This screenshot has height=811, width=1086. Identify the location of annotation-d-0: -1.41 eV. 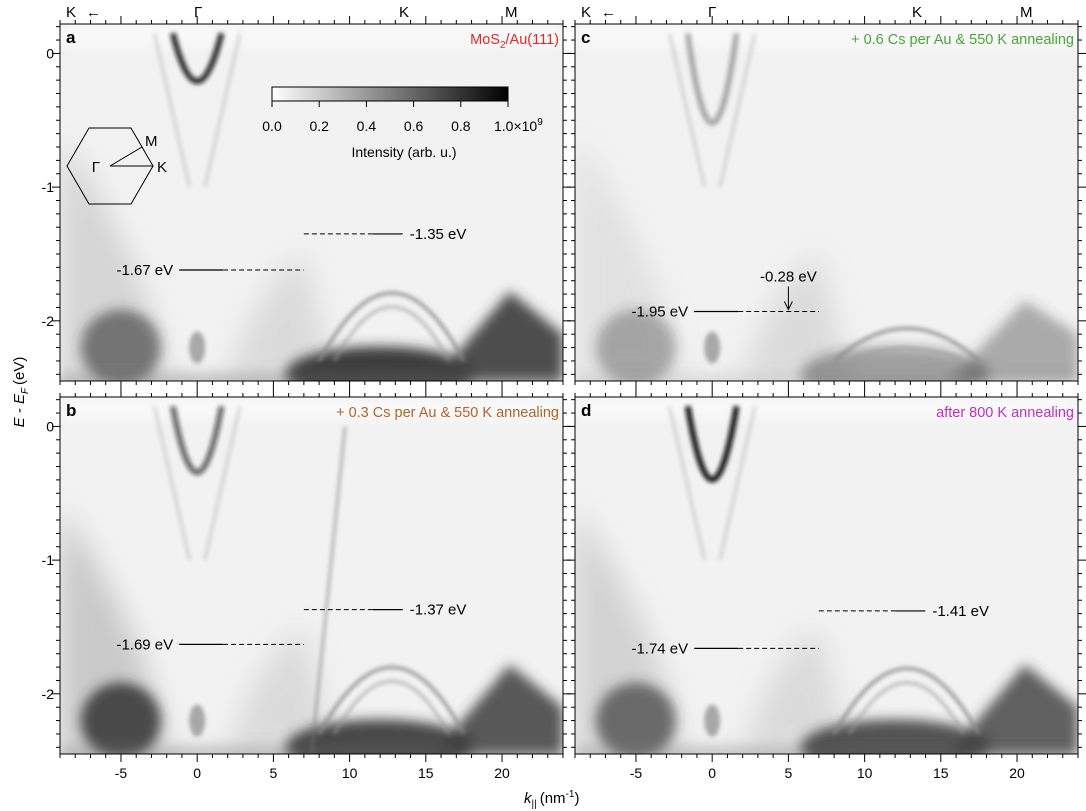
(903, 611).